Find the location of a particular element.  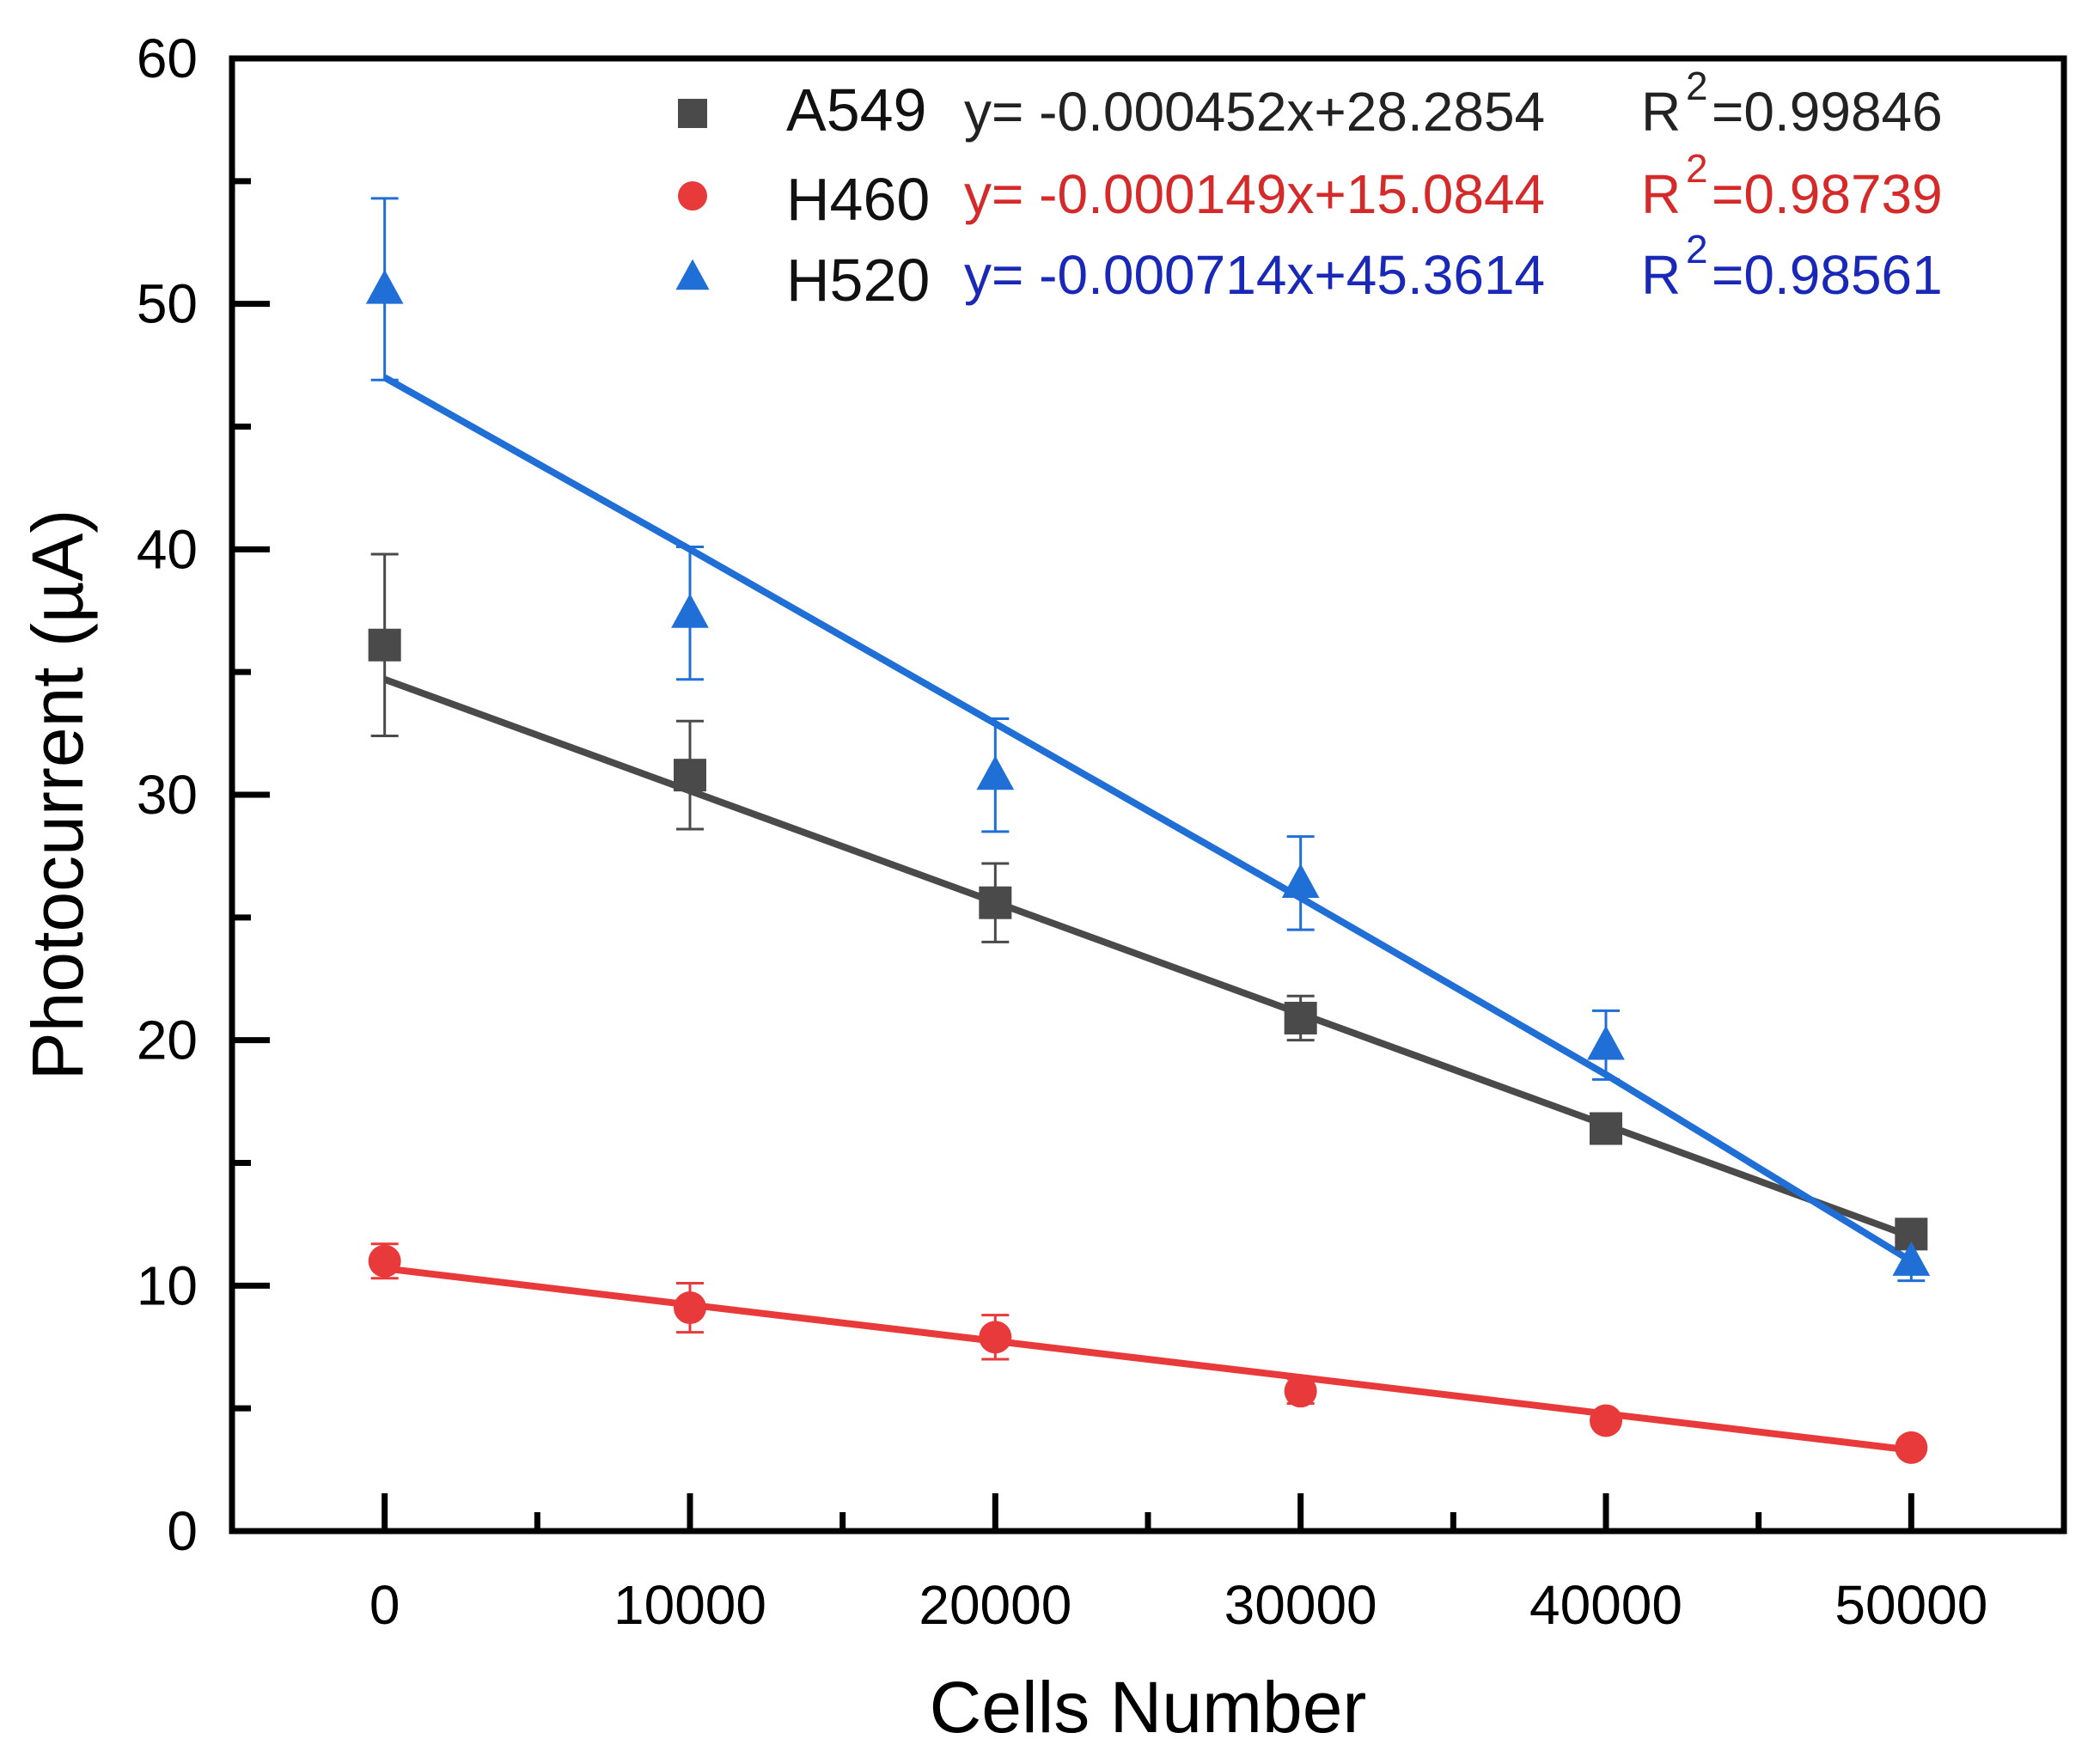

h460-legend-equation: y= -0.000149x+15.0844 is located at coordinates (1254, 194).